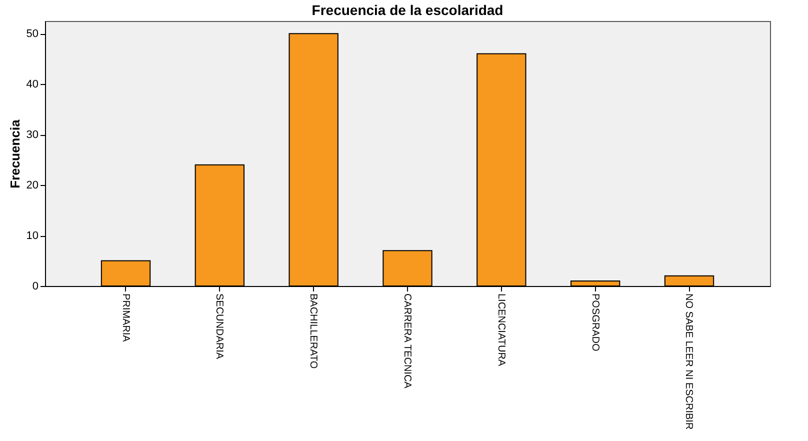  What do you see at coordinates (32, 34) in the screenshot?
I see `y-tick-label: 50` at bounding box center [32, 34].